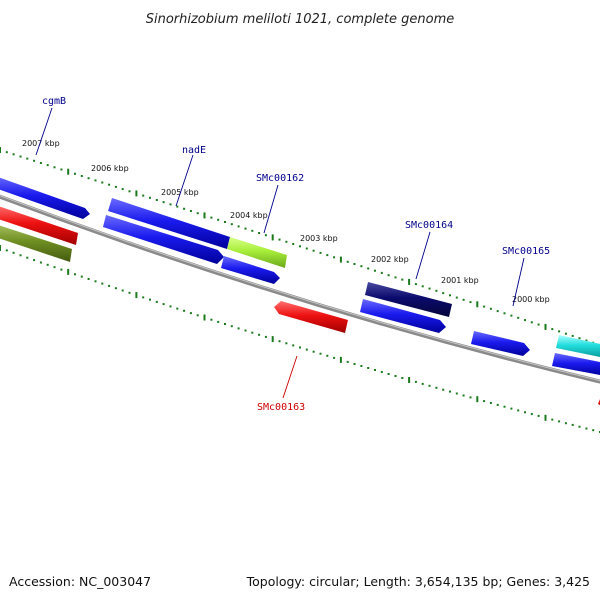 This screenshot has height=600, width=600. Describe the element at coordinates (500, 343) in the screenshot. I see `gene-feature-SMc00165` at that location.